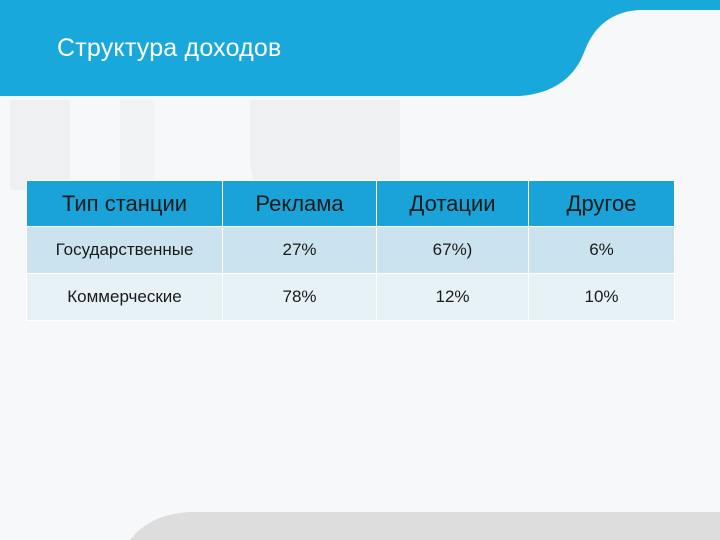  I want to click on header-other: Другое, so click(602, 204).